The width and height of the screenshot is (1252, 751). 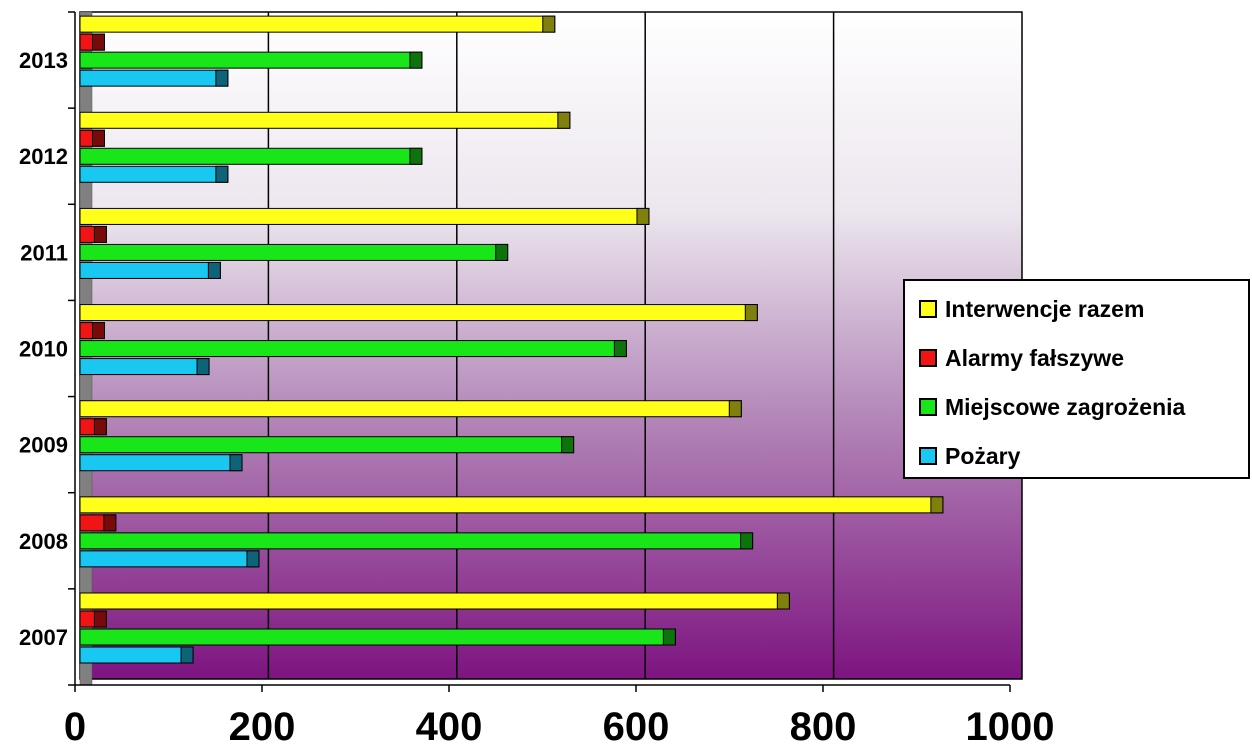 I want to click on y-tick-label: 2011, so click(x=44, y=252).